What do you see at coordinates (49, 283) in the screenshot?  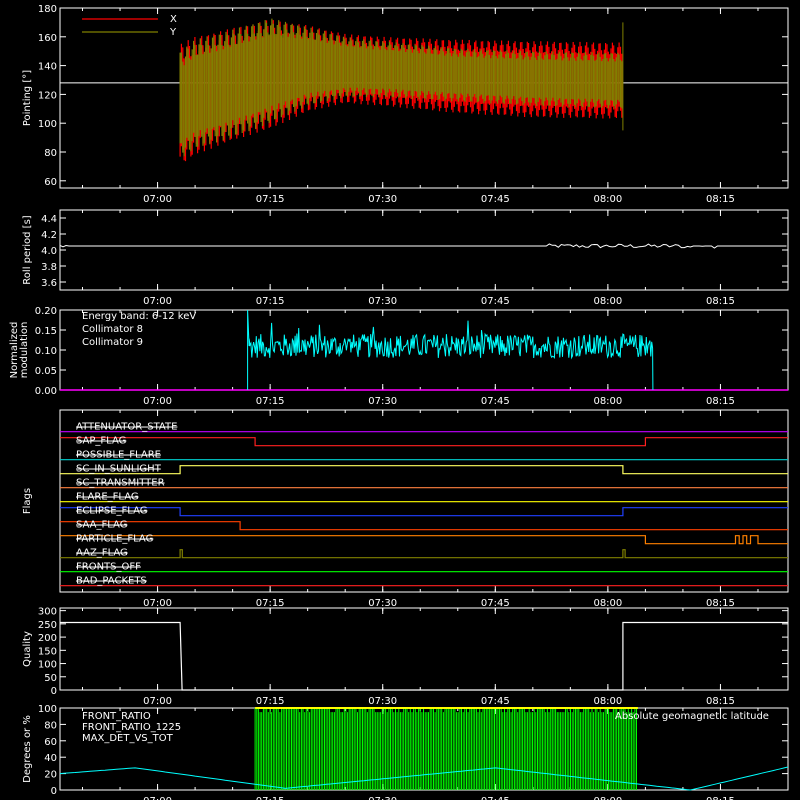 I see `y-tick-label: 3.6` at bounding box center [49, 283].